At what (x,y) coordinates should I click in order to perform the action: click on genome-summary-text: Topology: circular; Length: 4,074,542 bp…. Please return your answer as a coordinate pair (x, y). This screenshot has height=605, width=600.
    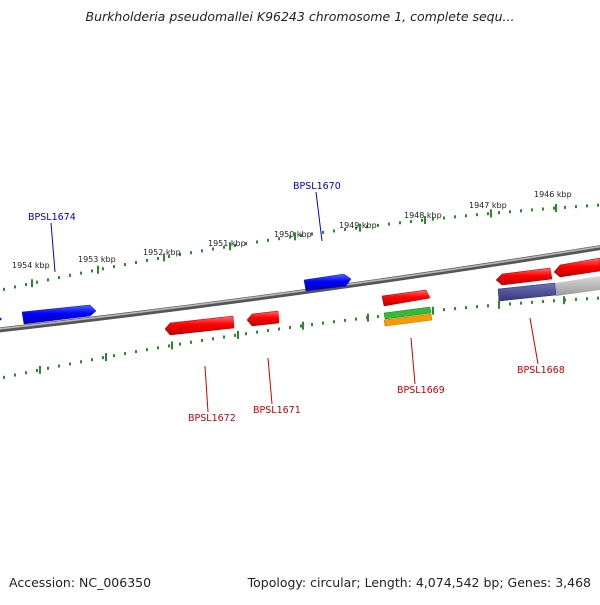
    Looking at the image, I should click on (419, 582).